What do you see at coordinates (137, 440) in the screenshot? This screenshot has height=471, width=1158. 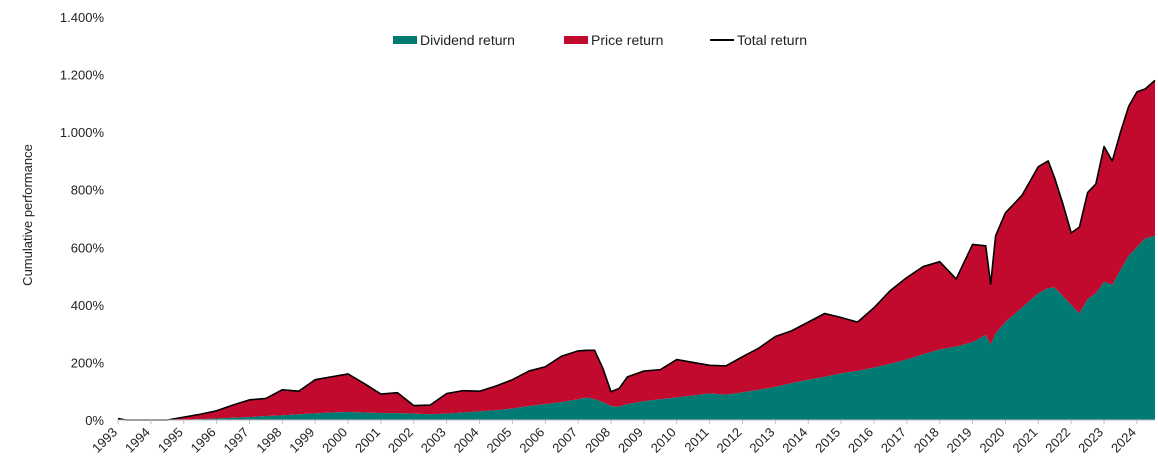 I see `x-tick-label: 1994` at bounding box center [137, 440].